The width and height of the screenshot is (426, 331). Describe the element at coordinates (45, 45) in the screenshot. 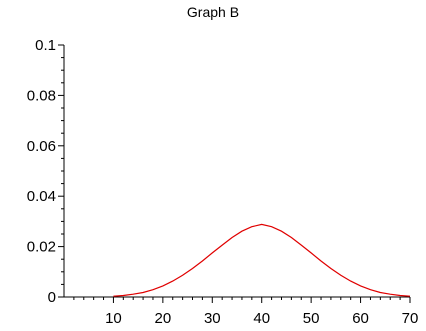

I see `y-tick-label: 0.1` at that location.